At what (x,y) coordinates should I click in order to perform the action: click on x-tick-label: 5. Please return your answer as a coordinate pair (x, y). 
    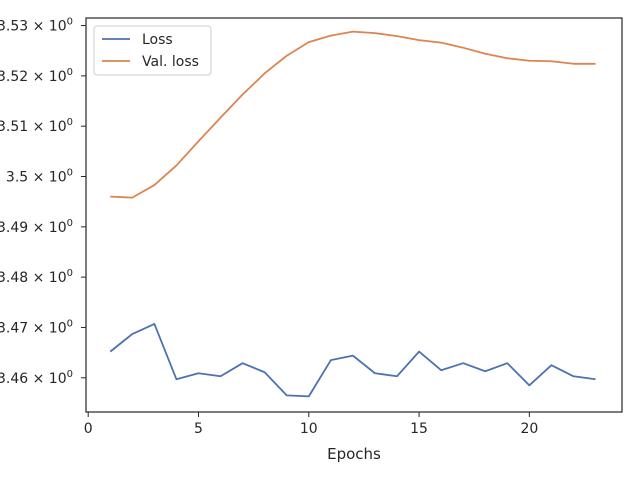
    Looking at the image, I should click on (198, 429).